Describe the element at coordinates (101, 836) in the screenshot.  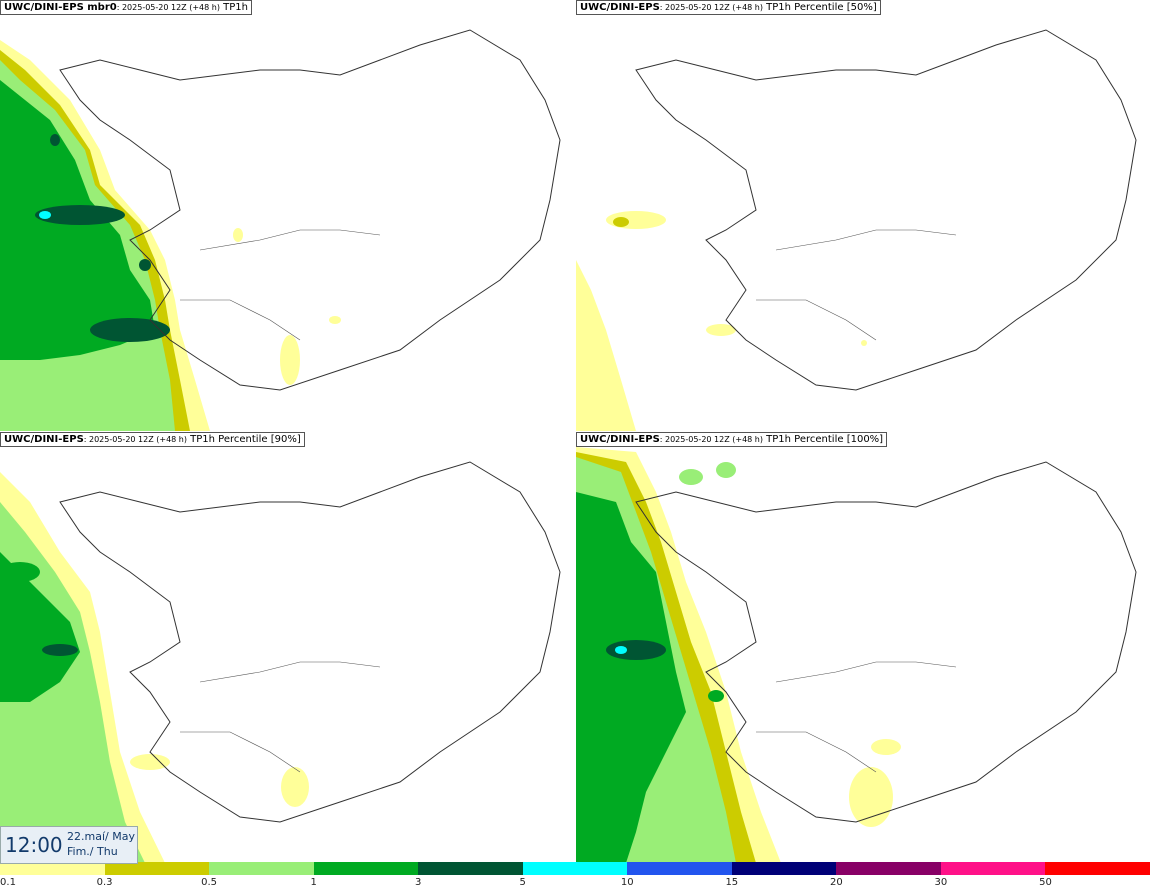
I see `valid-date: 22.maí/ May` at that location.